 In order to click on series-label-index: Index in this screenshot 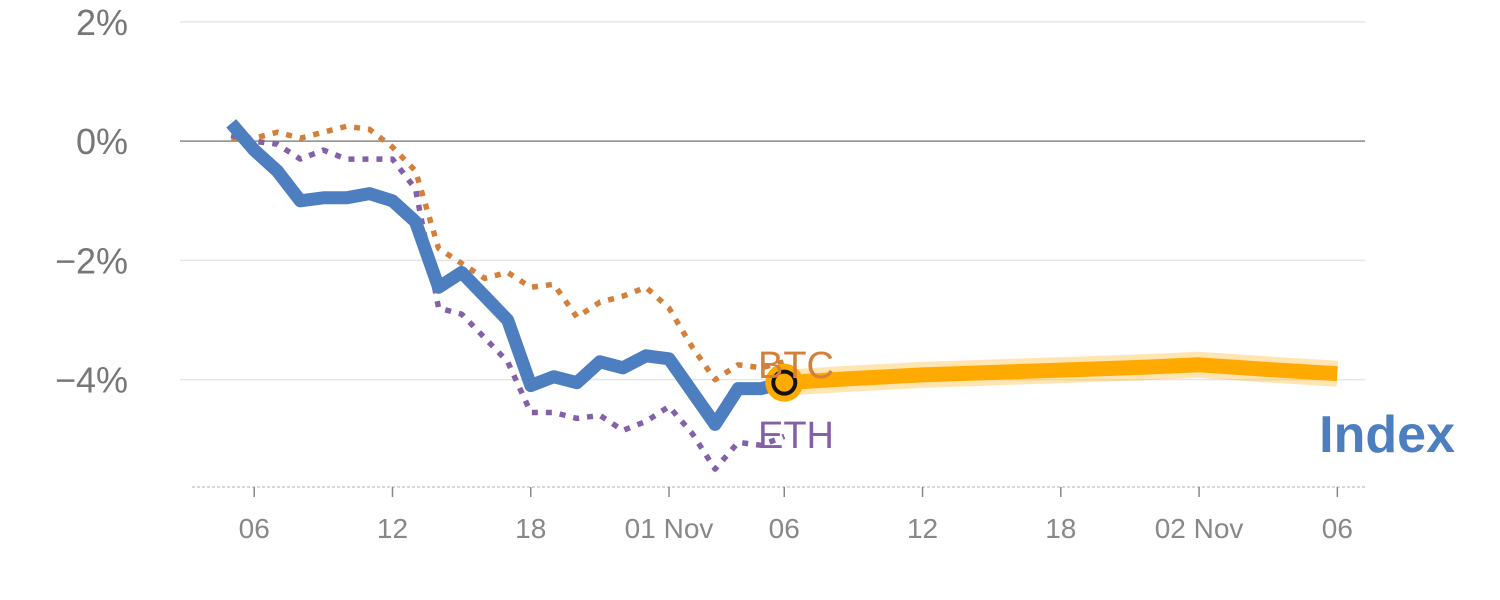, I will do `click(1387, 435)`.